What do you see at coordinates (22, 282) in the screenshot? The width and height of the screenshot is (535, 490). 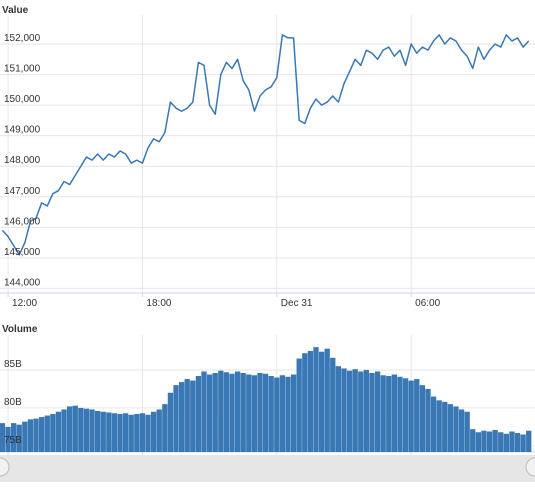 I see `y-tick-label: 144,000` at bounding box center [22, 282].